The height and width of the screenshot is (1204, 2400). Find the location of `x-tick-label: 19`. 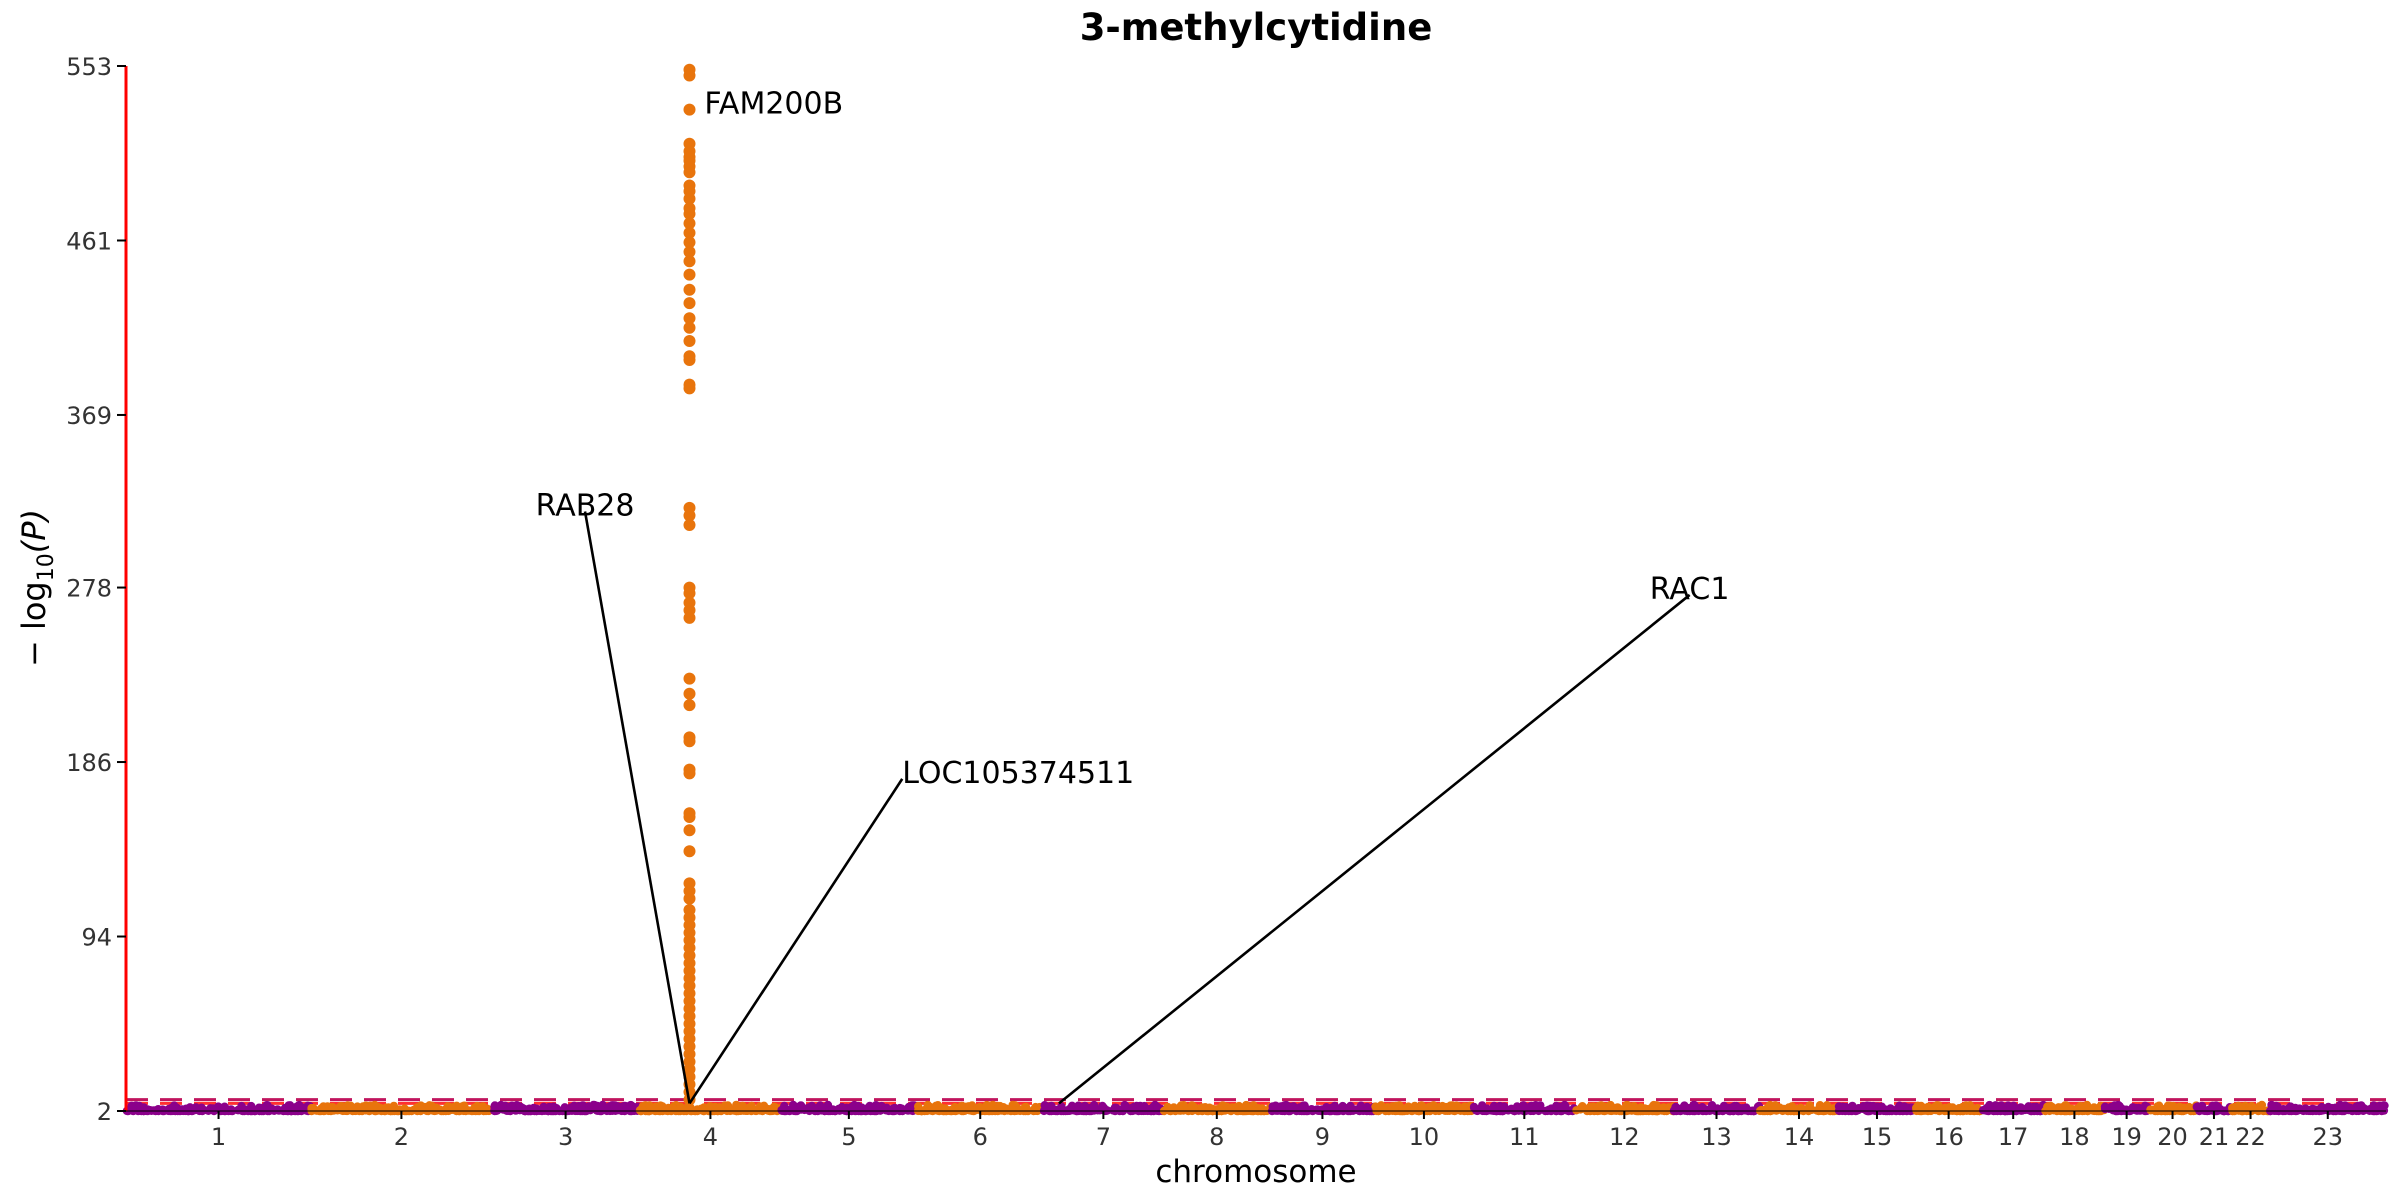

x-tick-label: 19 is located at coordinates (2126, 1137).